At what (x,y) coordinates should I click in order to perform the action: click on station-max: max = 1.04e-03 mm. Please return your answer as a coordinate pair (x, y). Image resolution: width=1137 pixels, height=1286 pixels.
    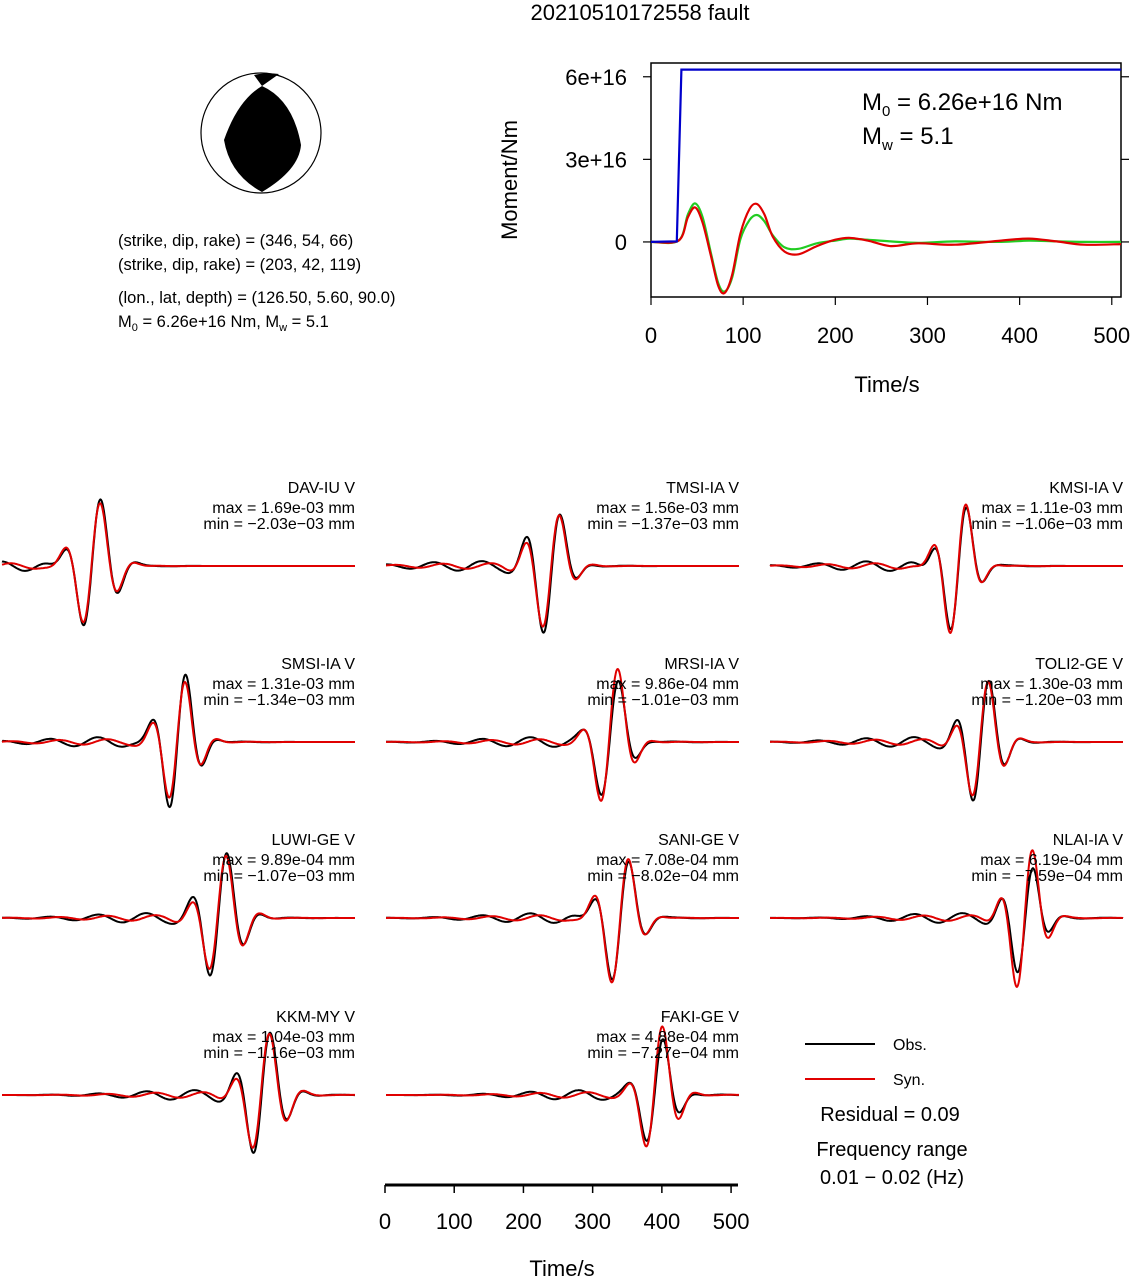
    Looking at the image, I should click on (283, 1037).